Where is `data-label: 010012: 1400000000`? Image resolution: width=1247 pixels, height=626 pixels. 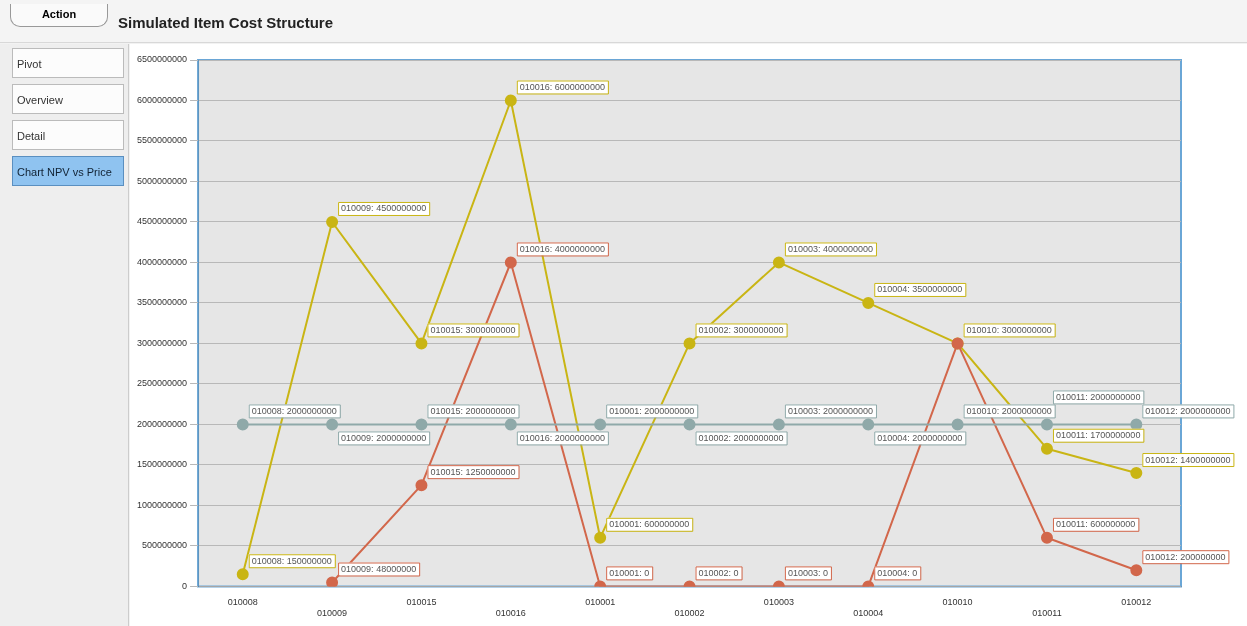
data-label: 010012: 1400000000 is located at coordinates (1188, 459).